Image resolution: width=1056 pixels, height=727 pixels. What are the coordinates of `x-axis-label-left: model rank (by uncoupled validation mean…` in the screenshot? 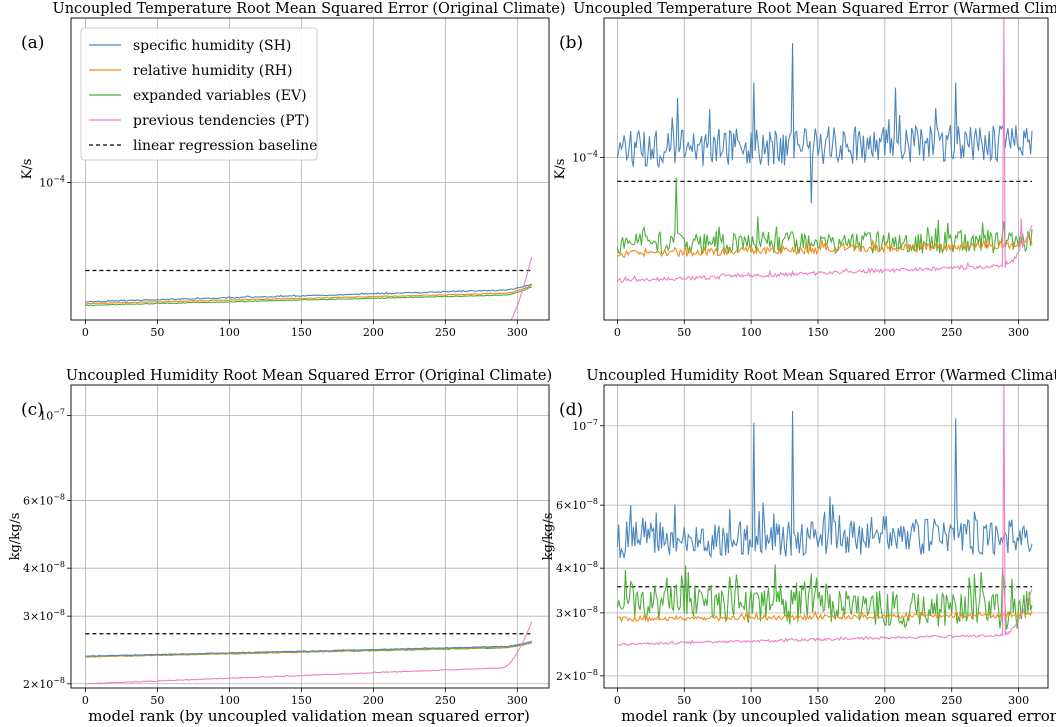 It's located at (309, 716).